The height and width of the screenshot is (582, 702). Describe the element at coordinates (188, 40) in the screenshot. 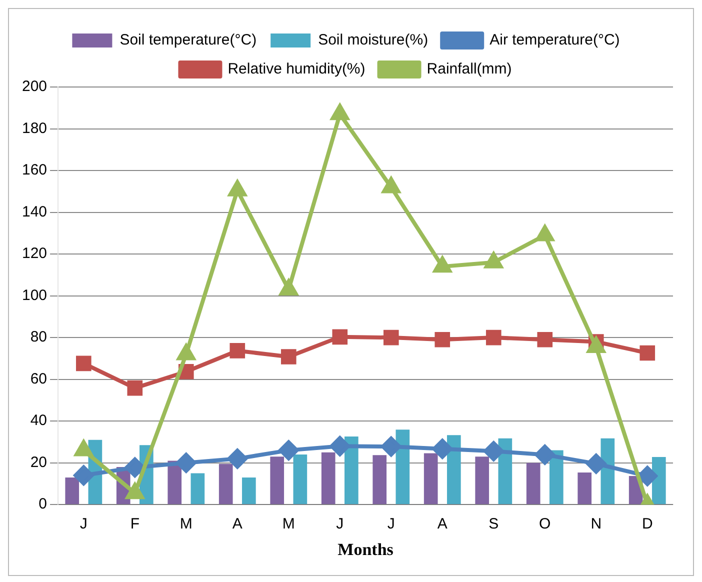

I see `legend-label: Soil temperature(°C)` at that location.